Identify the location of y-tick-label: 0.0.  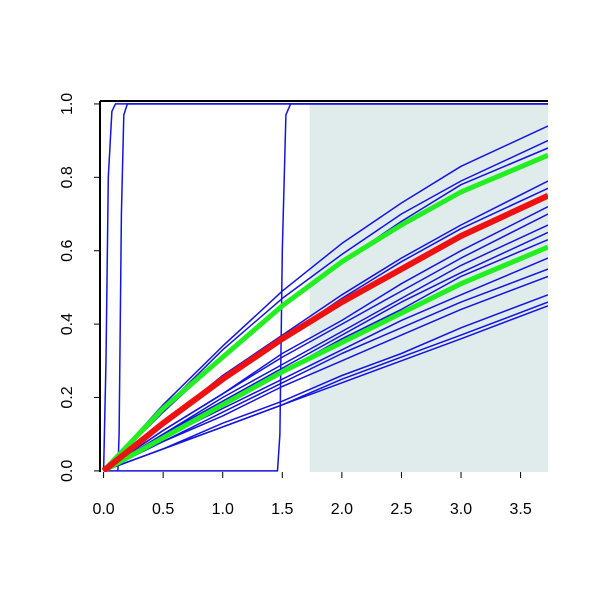
(67, 471).